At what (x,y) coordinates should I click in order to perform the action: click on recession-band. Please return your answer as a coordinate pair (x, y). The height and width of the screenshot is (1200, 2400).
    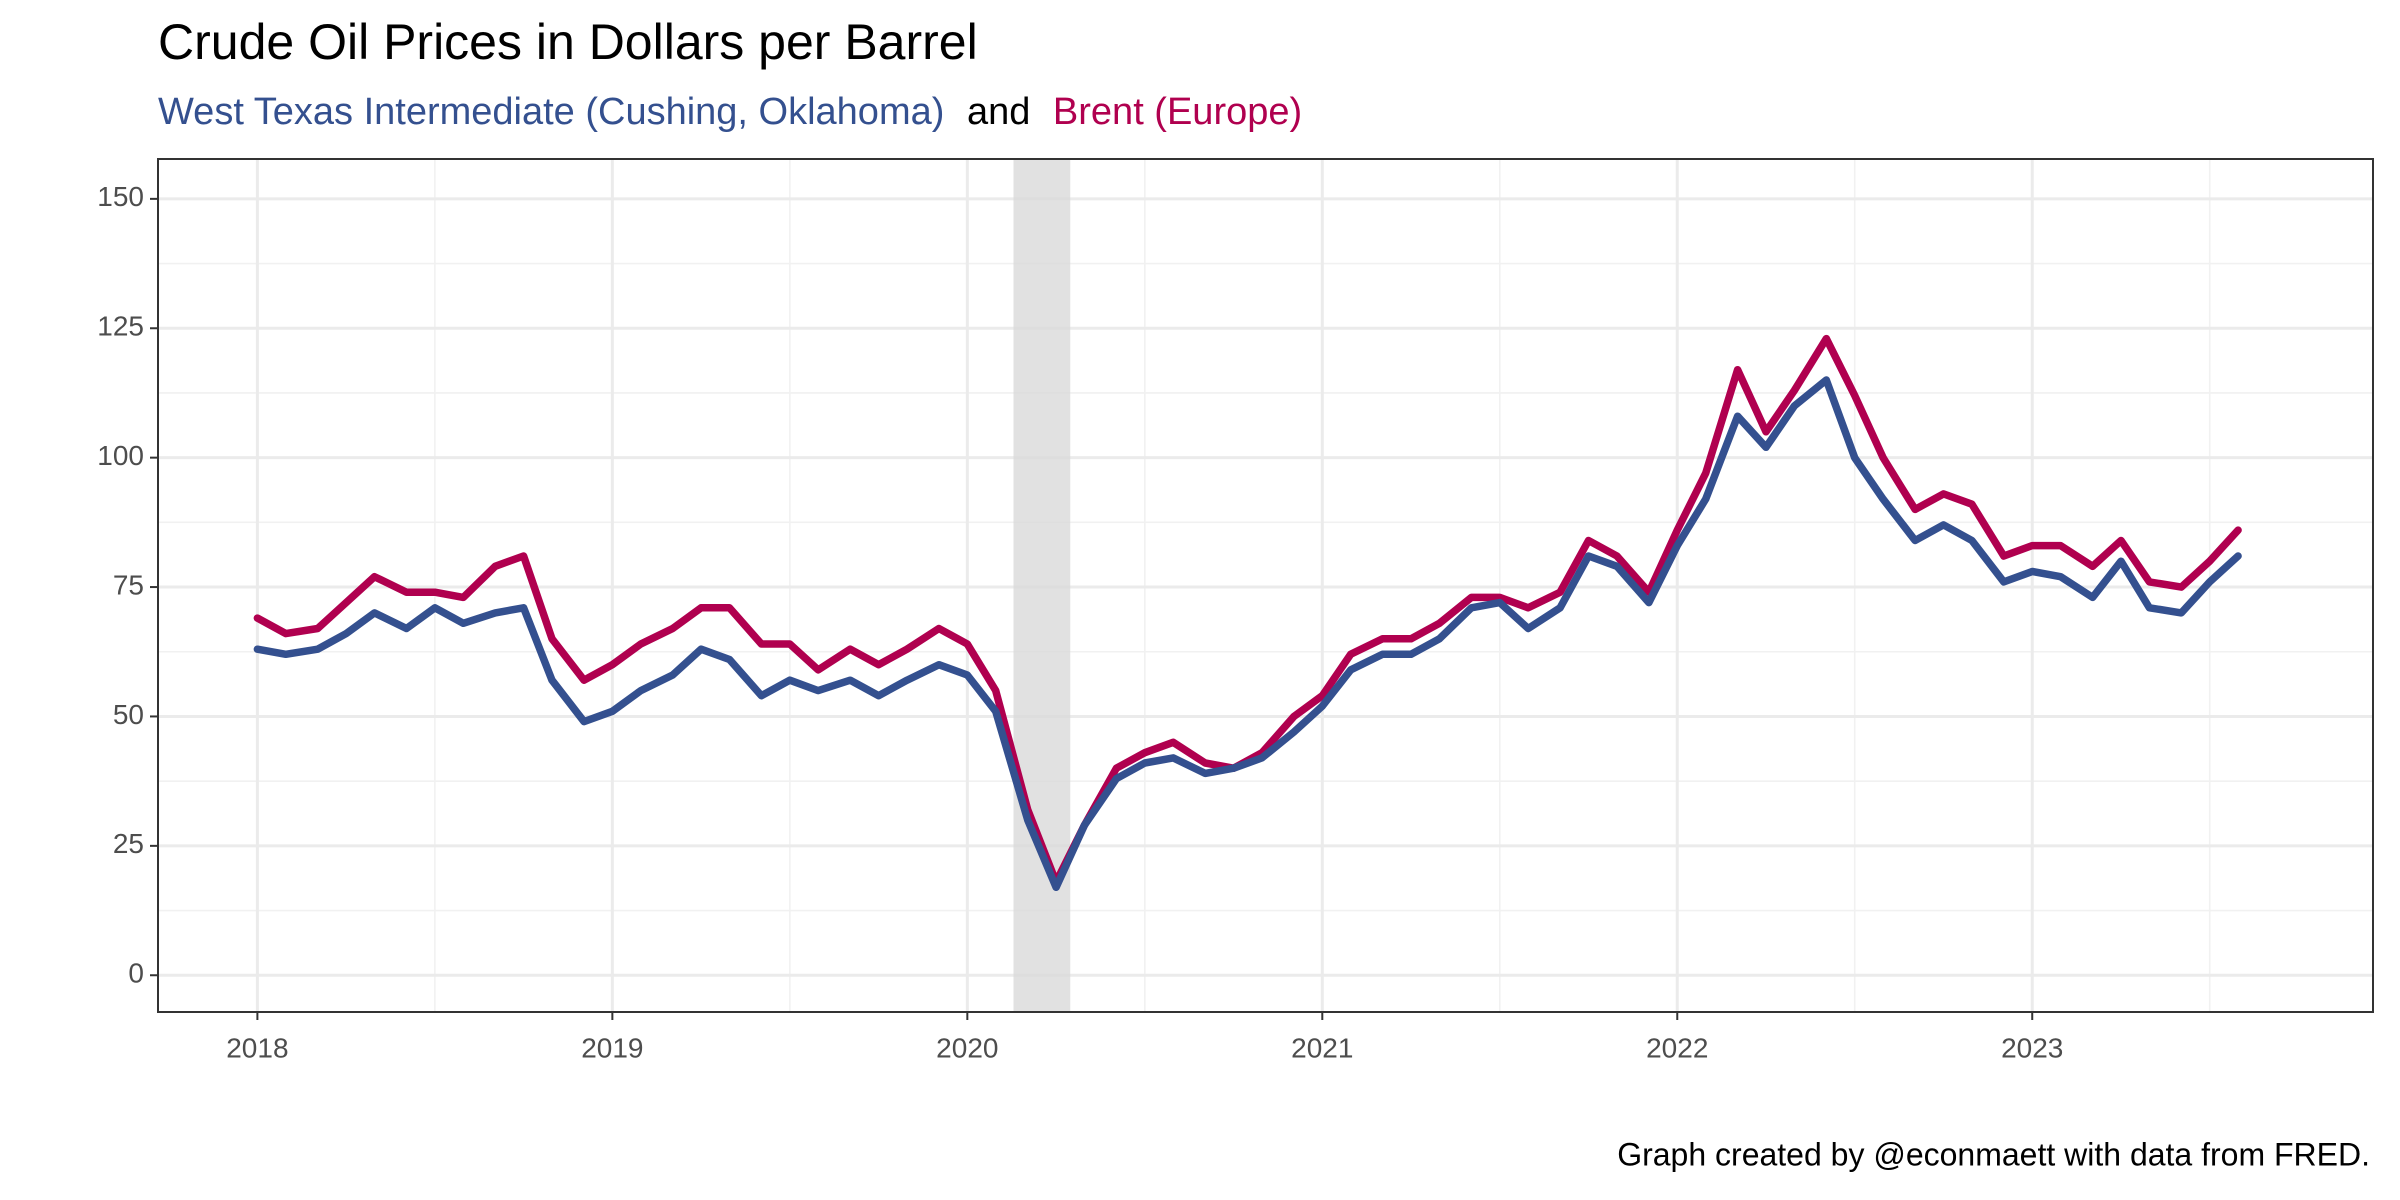
    Looking at the image, I should click on (1042, 585).